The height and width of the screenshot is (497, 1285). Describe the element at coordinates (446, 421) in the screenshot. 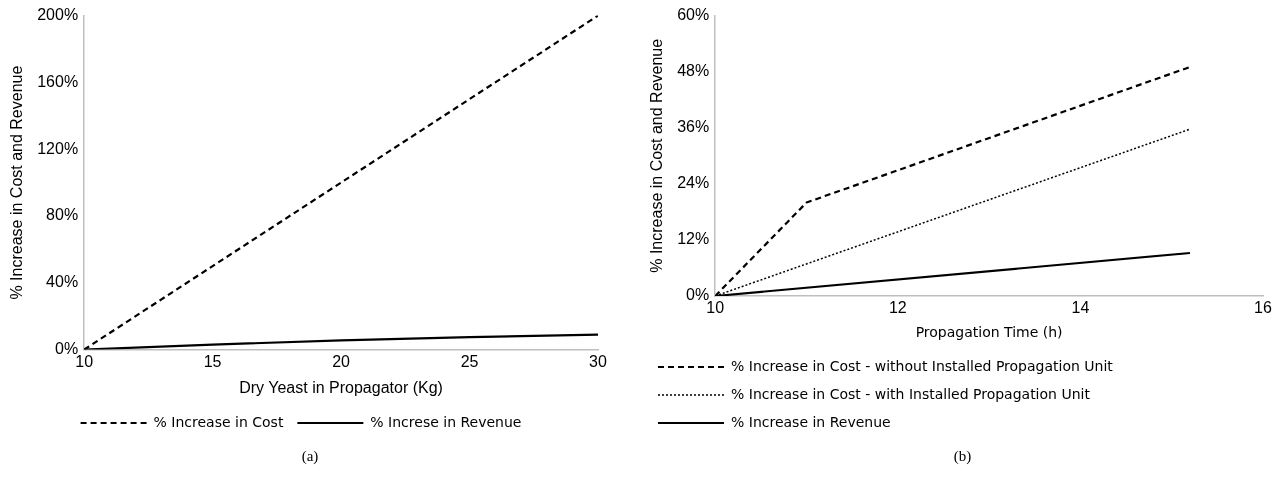

I see `legend-label: % Increse in Revenue` at that location.